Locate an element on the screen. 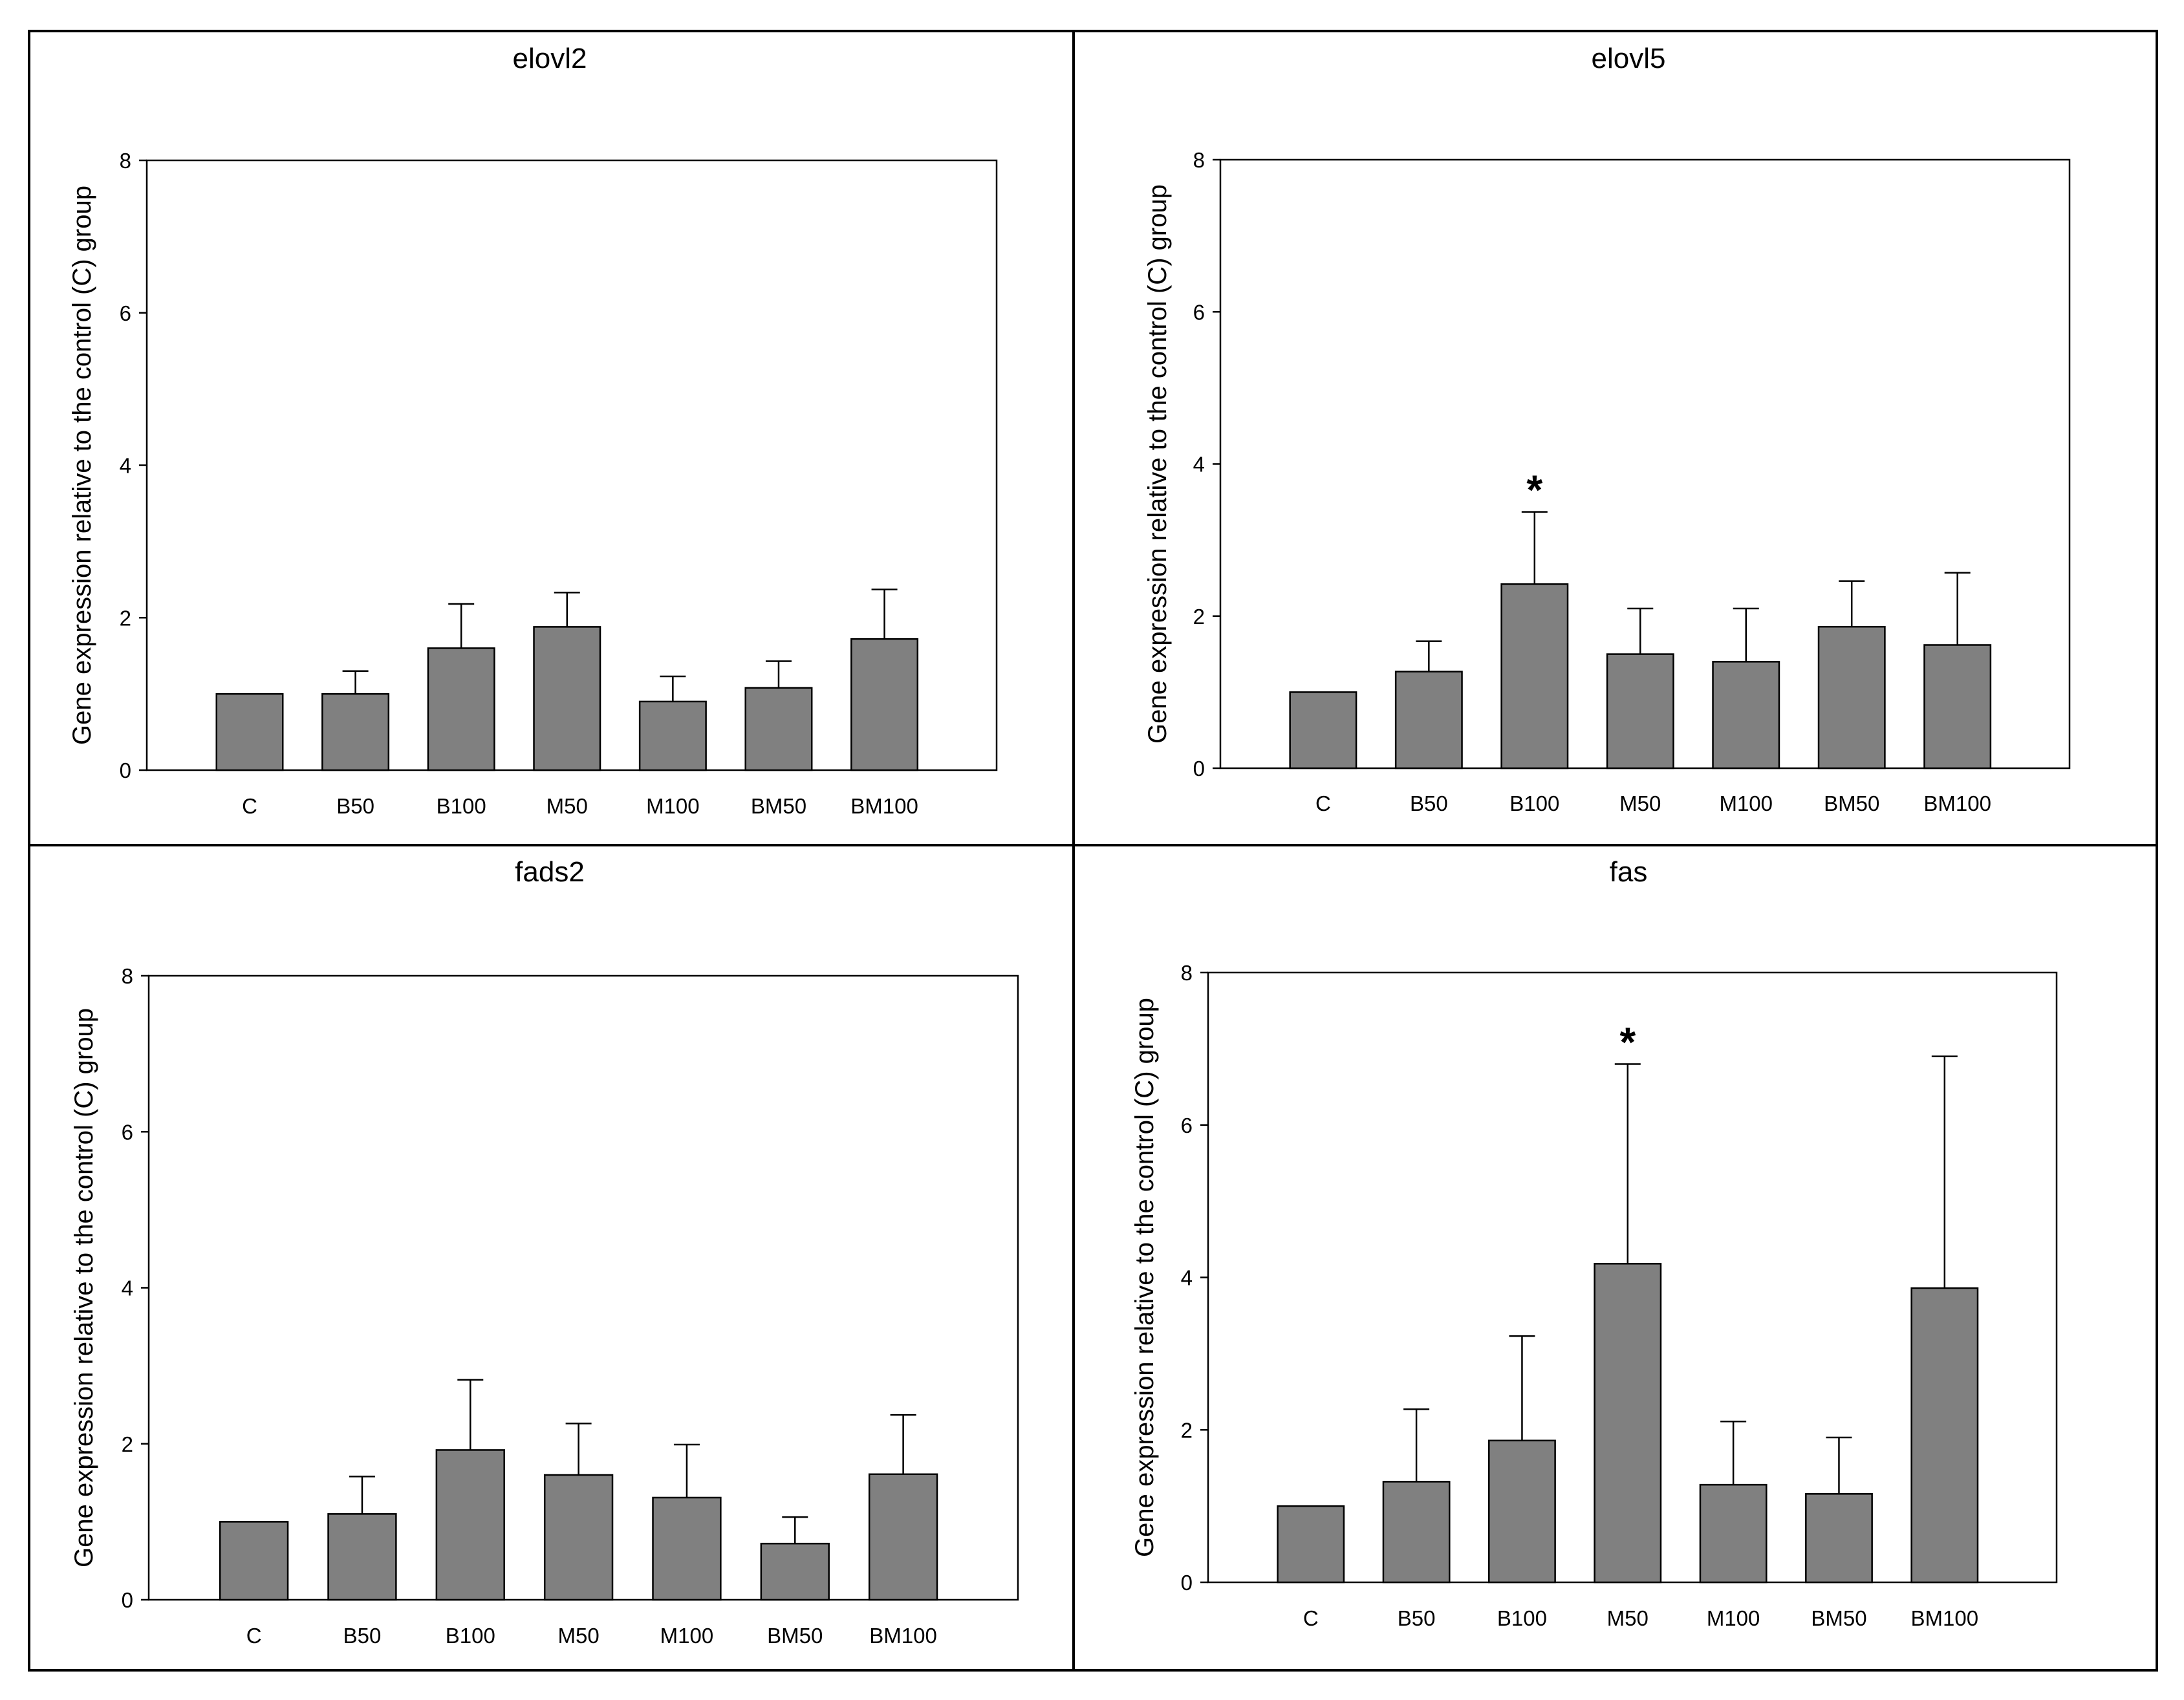 The width and height of the screenshot is (2184, 1700). chart-title: fads2 is located at coordinates (550, 872).